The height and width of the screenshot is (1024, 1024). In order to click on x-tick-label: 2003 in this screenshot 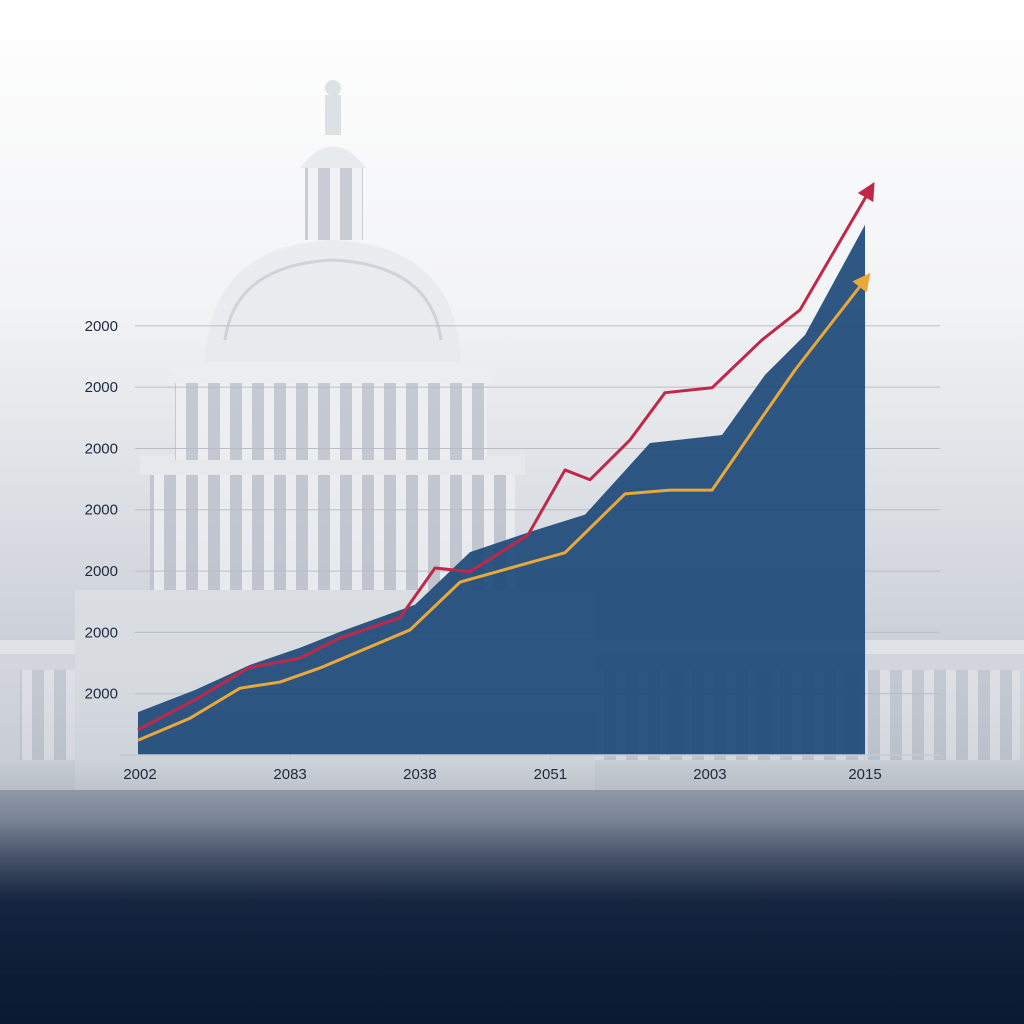, I will do `click(709, 774)`.